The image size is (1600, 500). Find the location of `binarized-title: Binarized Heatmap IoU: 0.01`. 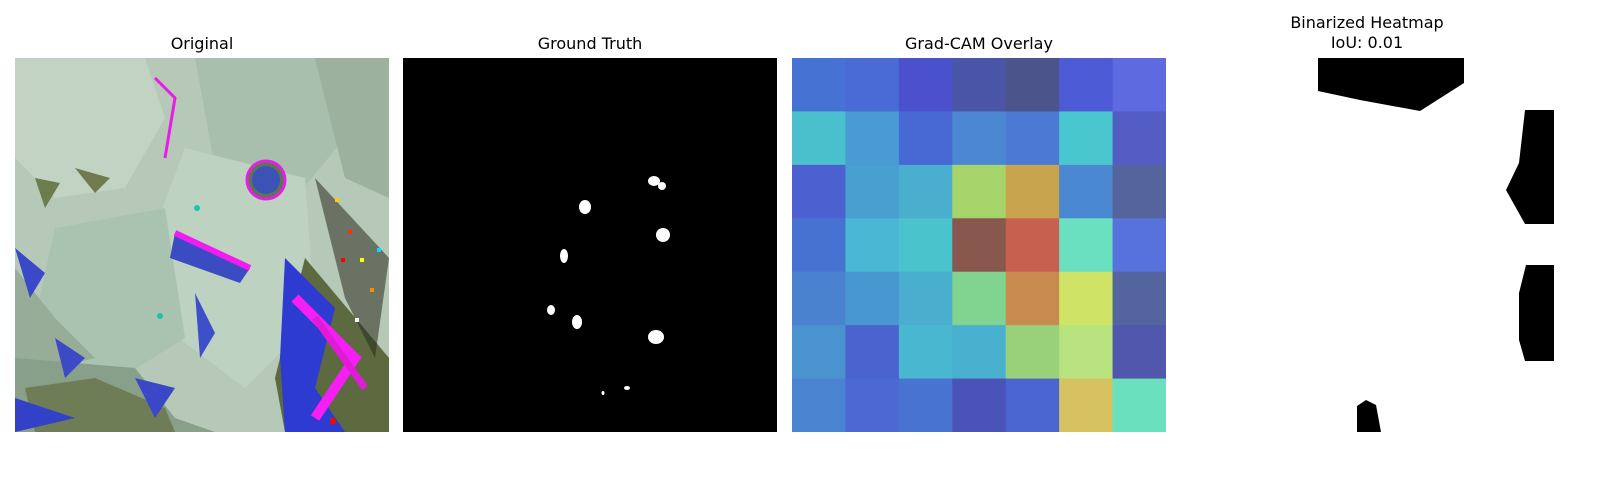

binarized-title: Binarized Heatmap IoU: 0.01 is located at coordinates (1367, 32).